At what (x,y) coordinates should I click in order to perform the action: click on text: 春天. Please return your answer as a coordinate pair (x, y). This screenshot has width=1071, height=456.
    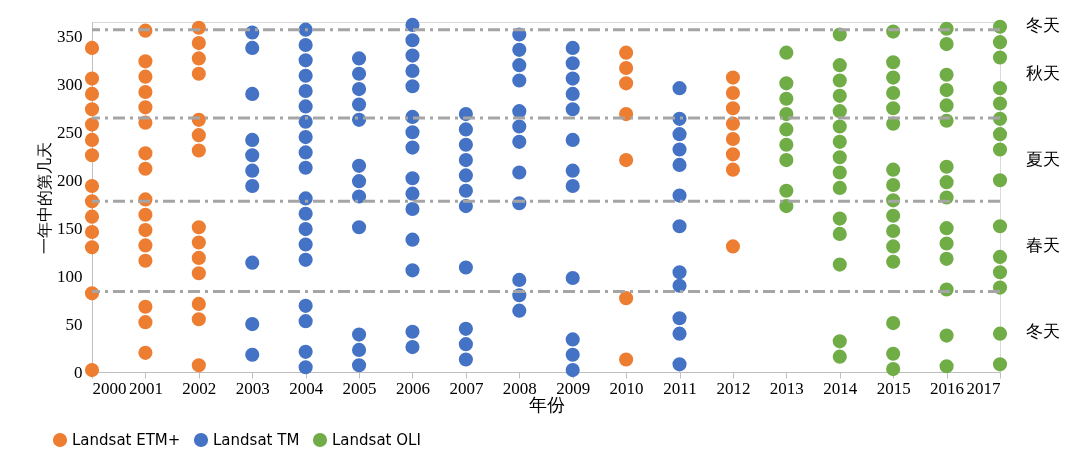
    Looking at the image, I should click on (1043, 245).